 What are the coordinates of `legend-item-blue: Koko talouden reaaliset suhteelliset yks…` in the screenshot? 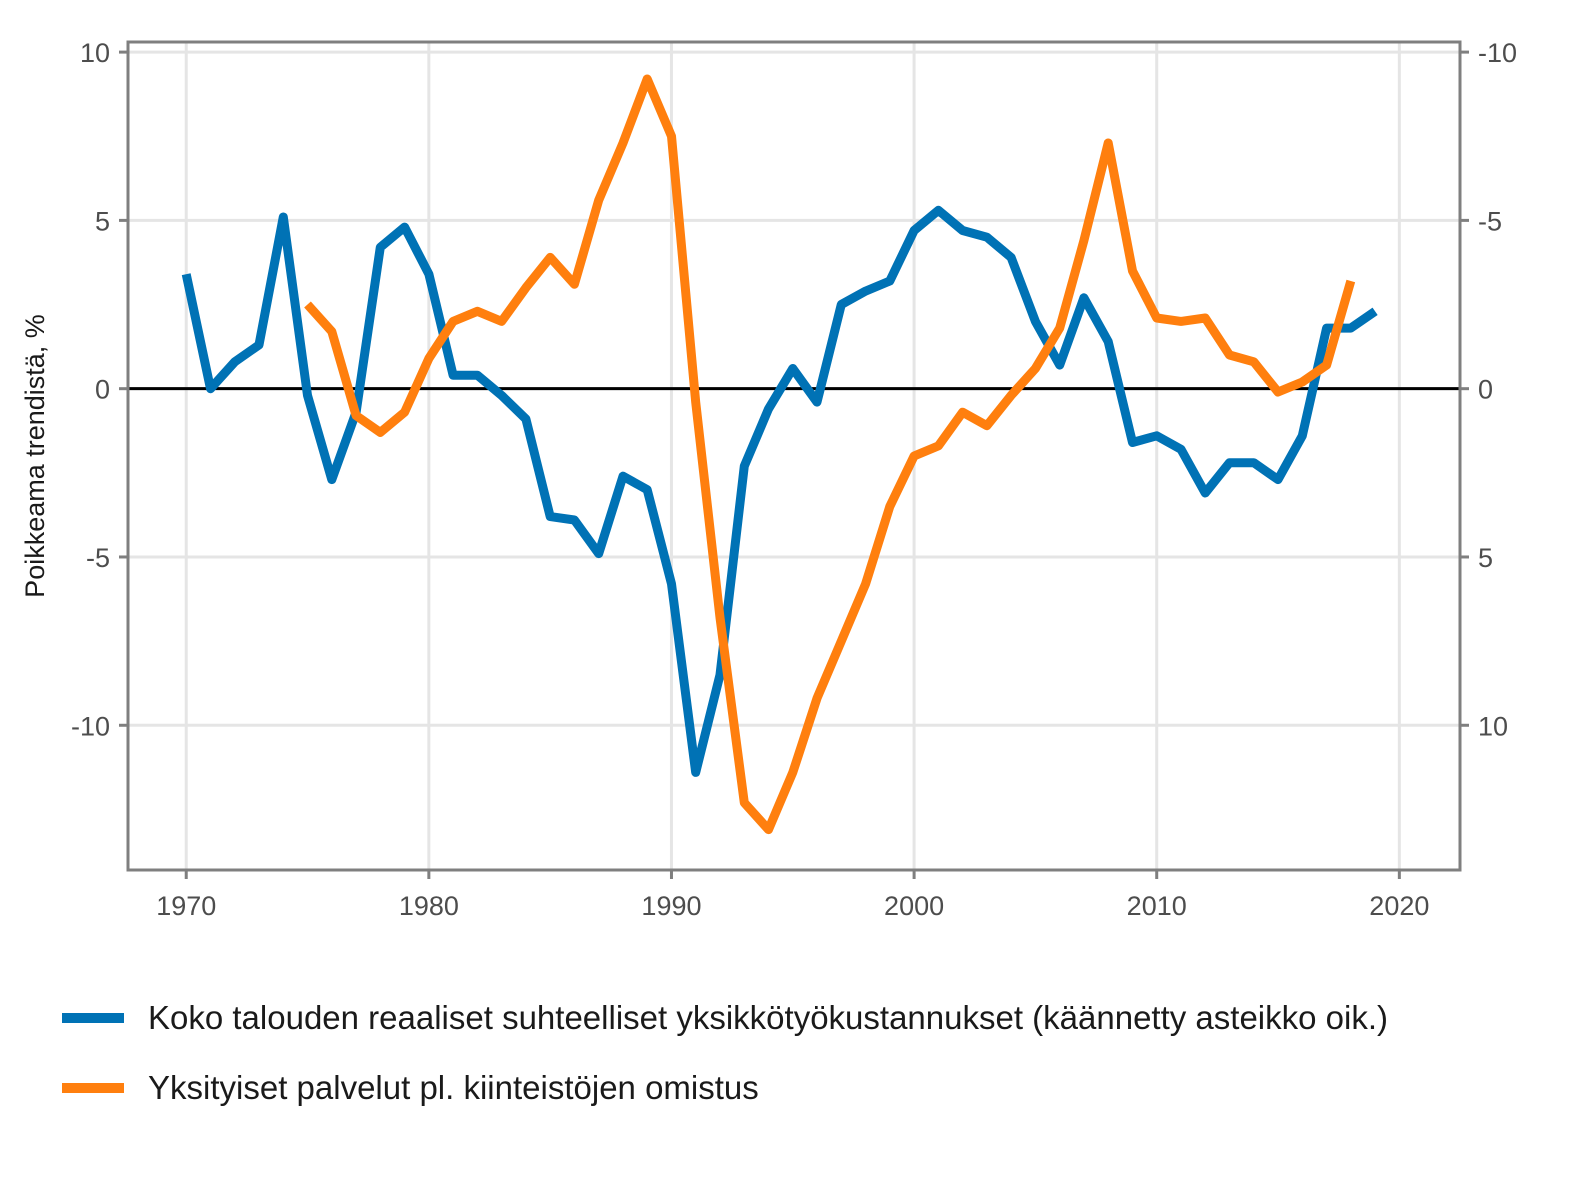 It's located at (725, 1017).